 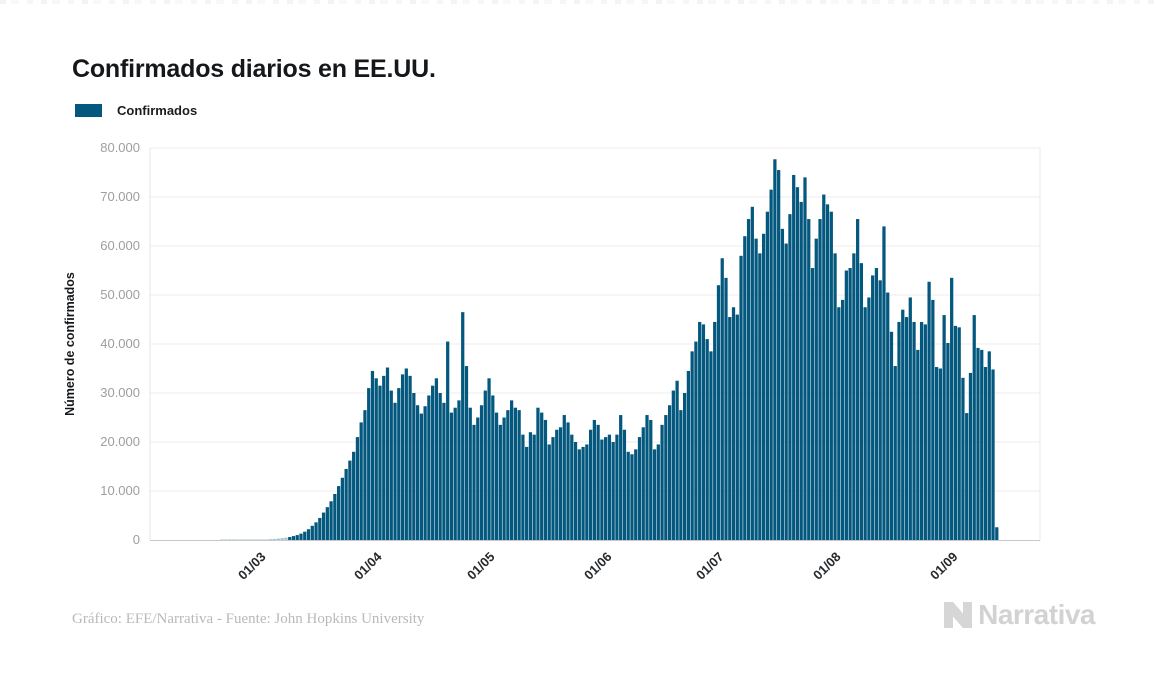 I want to click on y-tick-label: 10.000, so click(x=120, y=490).